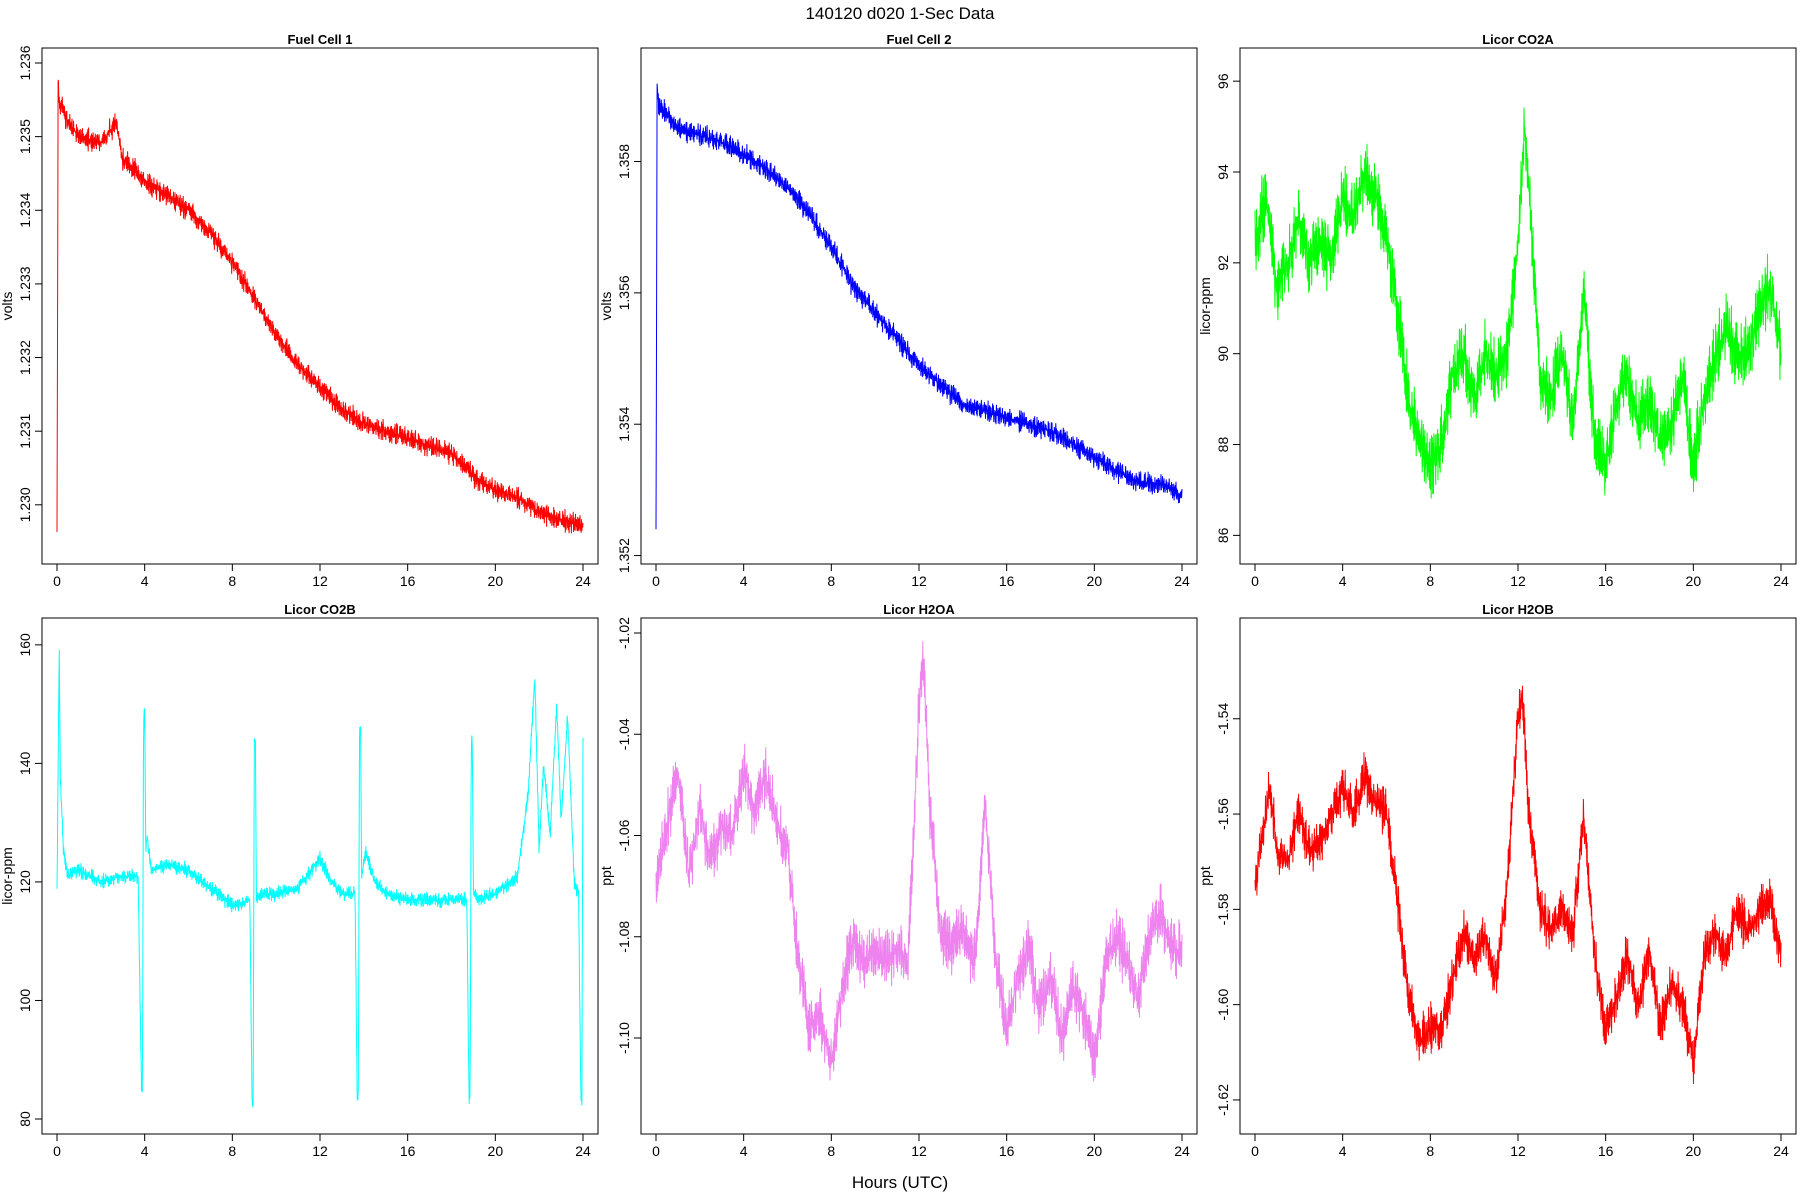 The width and height of the screenshot is (1800, 1200). Describe the element at coordinates (1223, 81) in the screenshot. I see `y-tick-label: 96` at that location.